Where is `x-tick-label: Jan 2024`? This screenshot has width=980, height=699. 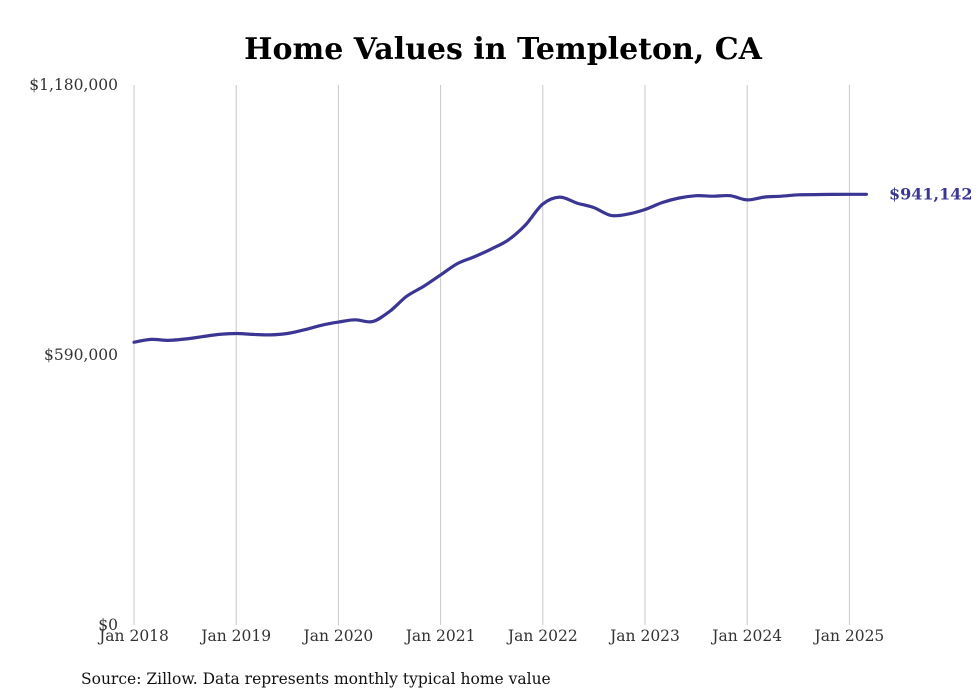
x-tick-label: Jan 2024 is located at coordinates (746, 636).